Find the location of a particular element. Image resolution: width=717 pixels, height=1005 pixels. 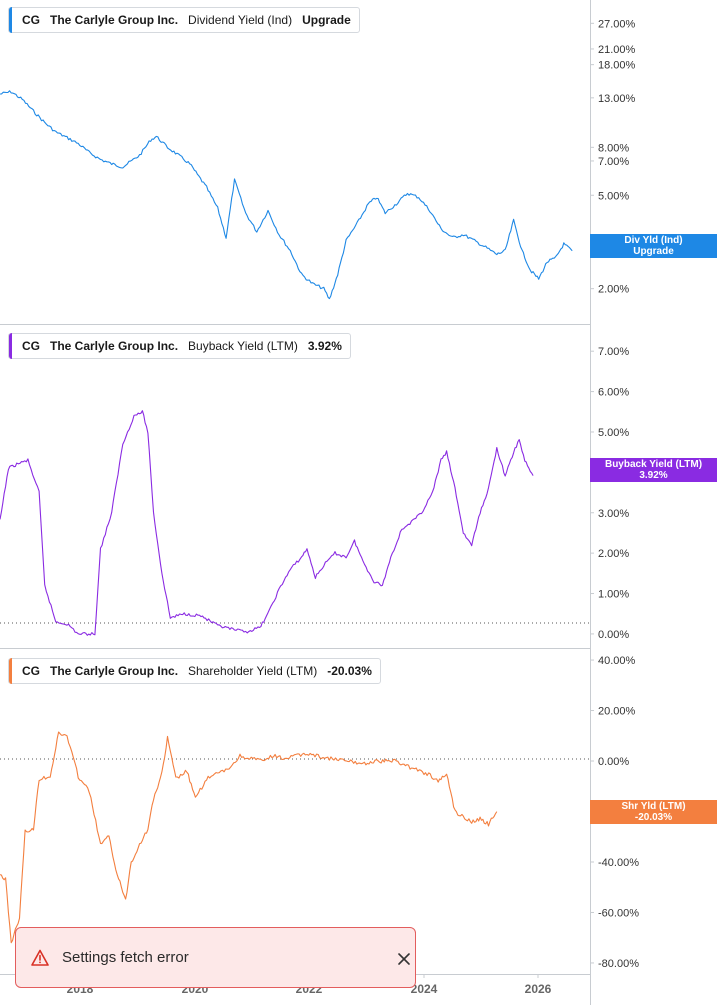

y-tick-label: 13.00% is located at coordinates (617, 99).